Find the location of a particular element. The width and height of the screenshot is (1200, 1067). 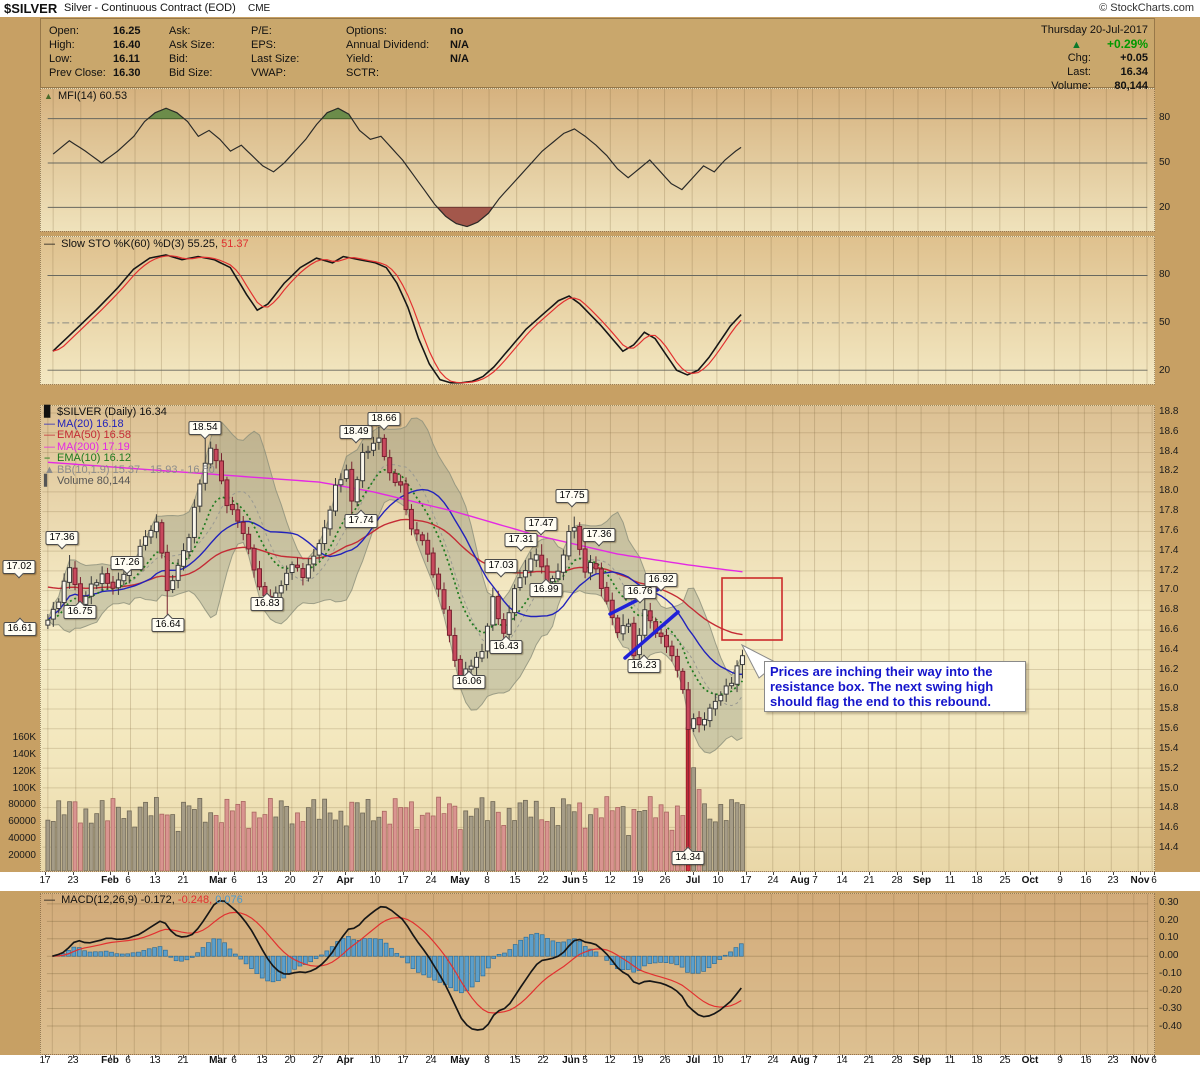

quote-date: Thursday 20-Jul-2017 is located at coordinates (1094, 30).